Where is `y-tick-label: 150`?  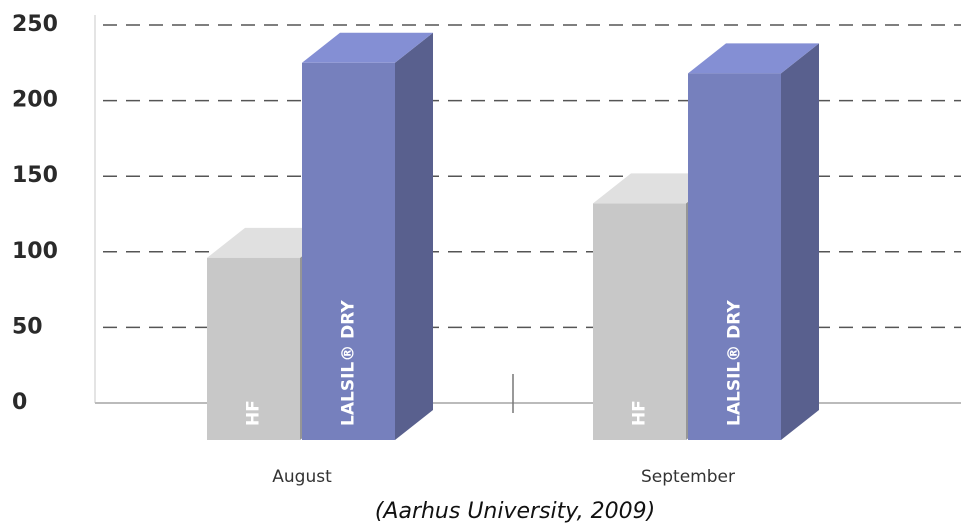 y-tick-label: 150 is located at coordinates (35, 175).